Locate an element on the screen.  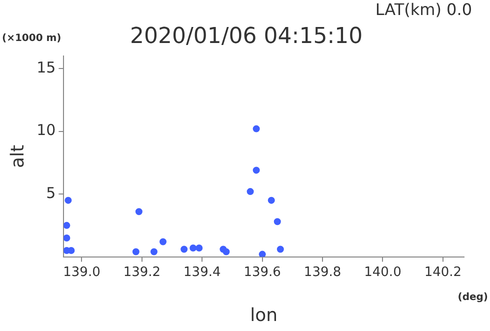
text: (×1000 m) is located at coordinates (32, 38).